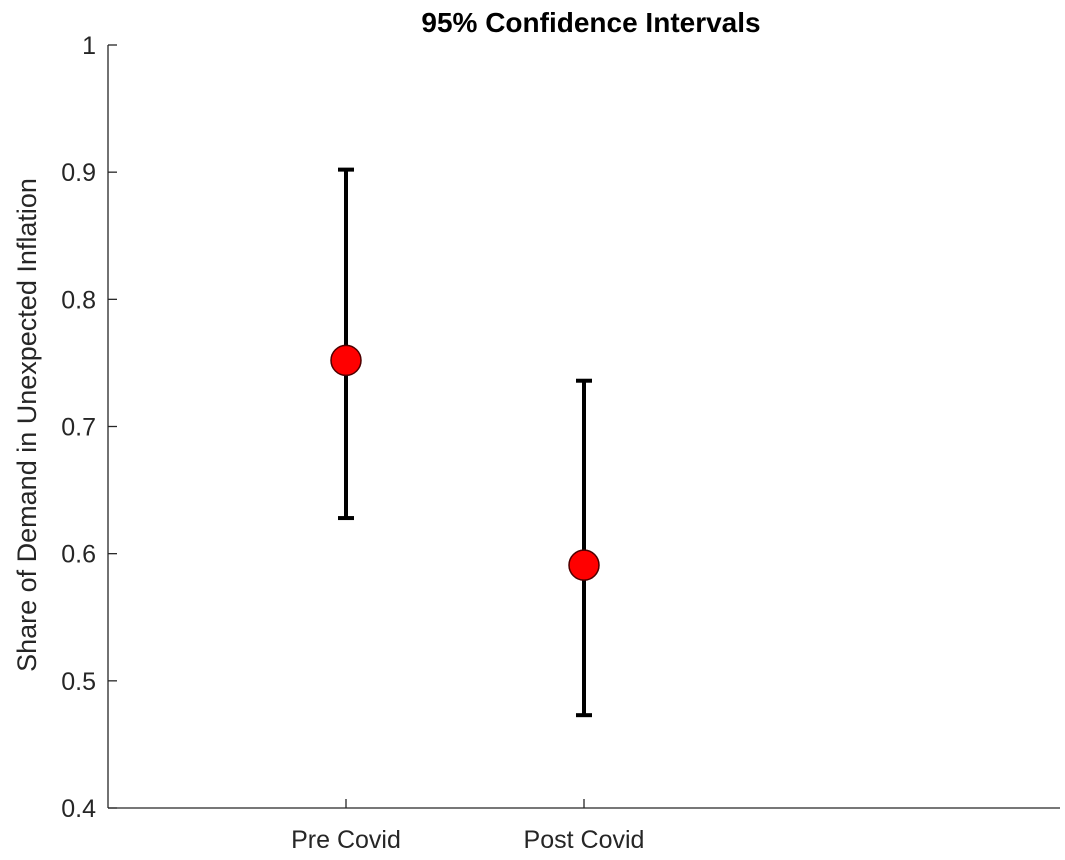  I want to click on x-tick-label: Pre Covid, so click(346, 840).